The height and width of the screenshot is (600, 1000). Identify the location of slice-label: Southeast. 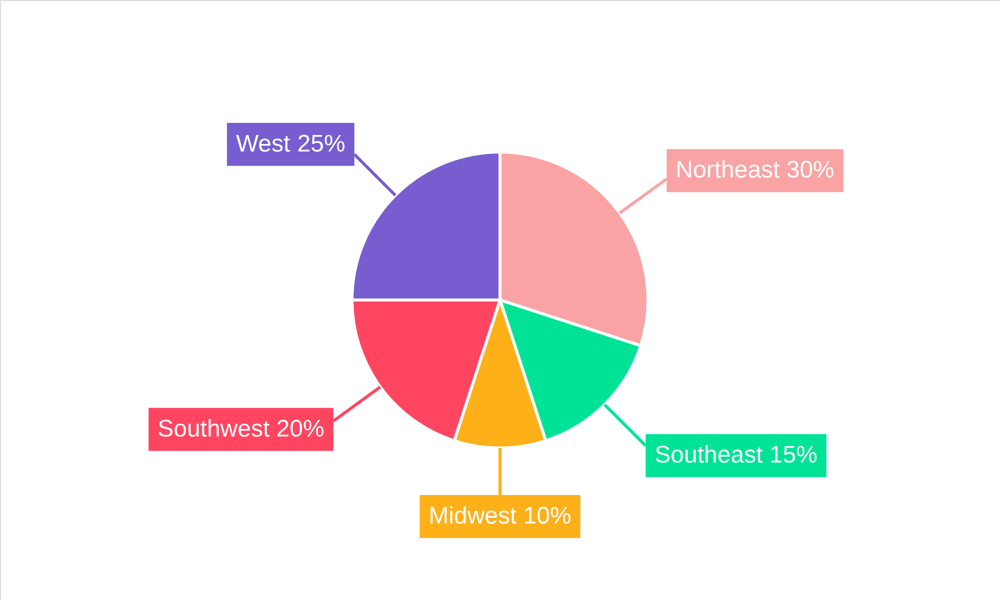
(709, 455).